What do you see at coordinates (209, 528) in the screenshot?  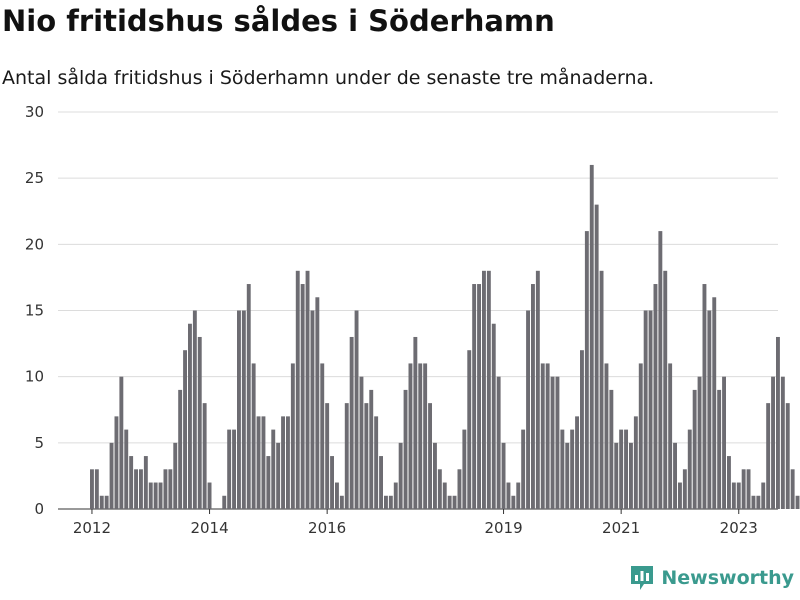 I see `x-tick-label: 2014` at bounding box center [209, 528].